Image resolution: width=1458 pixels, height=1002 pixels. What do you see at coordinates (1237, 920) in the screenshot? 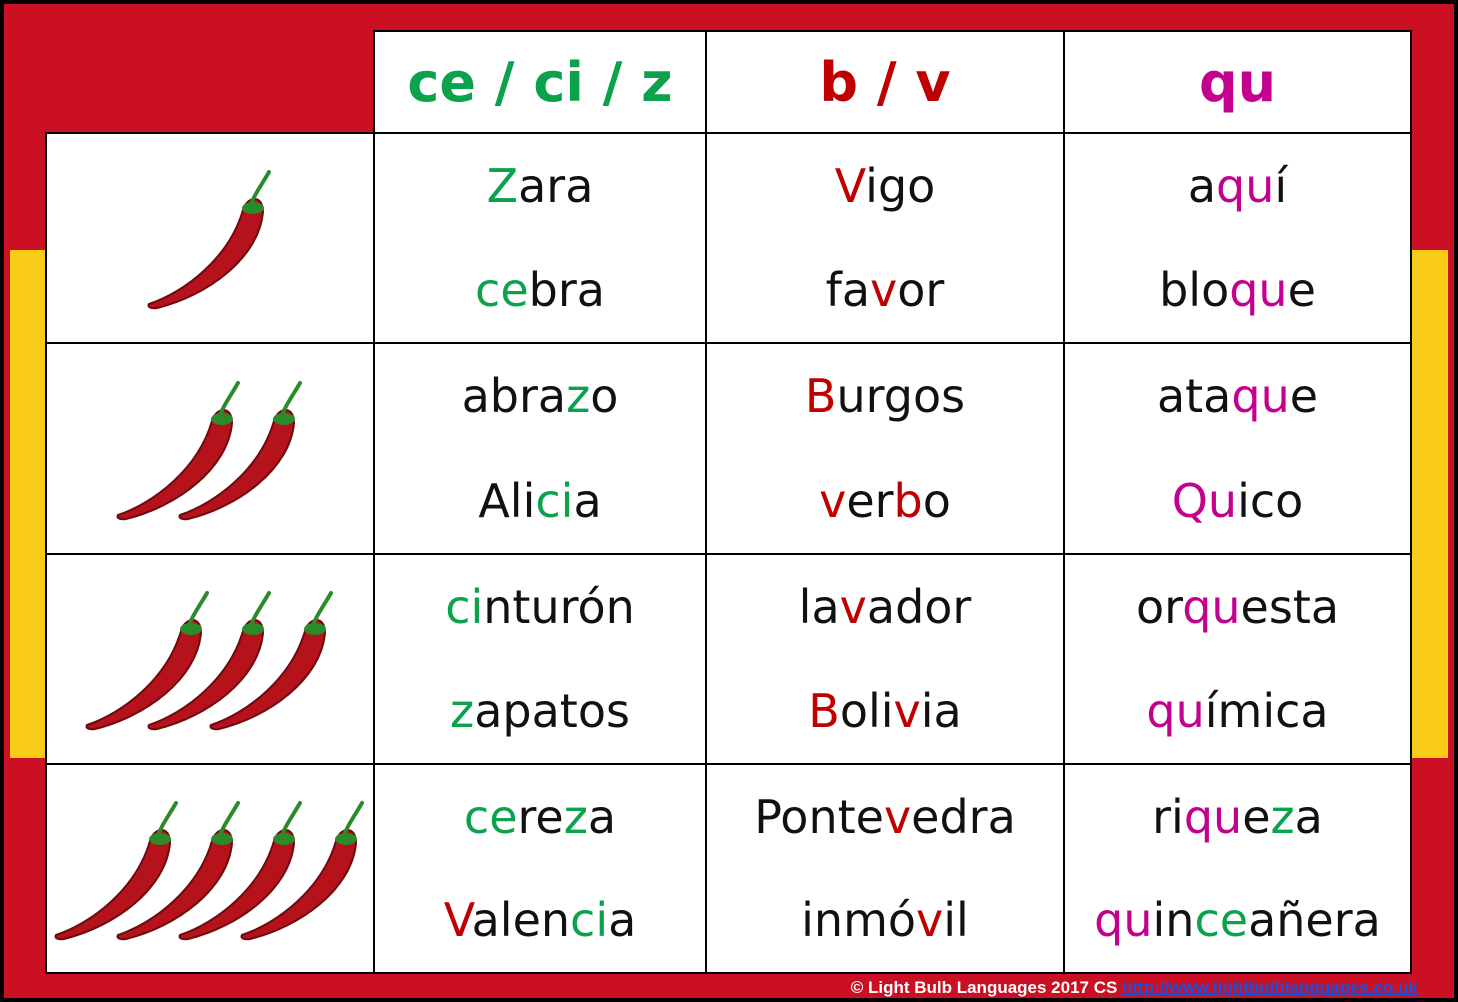
I see `word: quinceañera` at bounding box center [1237, 920].